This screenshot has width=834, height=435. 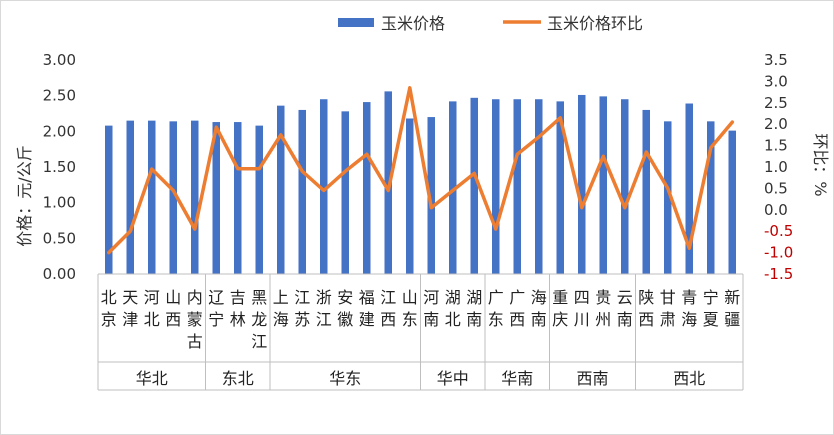 What do you see at coordinates (689, 308) in the screenshot?
I see `x-tick-label: 青海` at bounding box center [689, 308].